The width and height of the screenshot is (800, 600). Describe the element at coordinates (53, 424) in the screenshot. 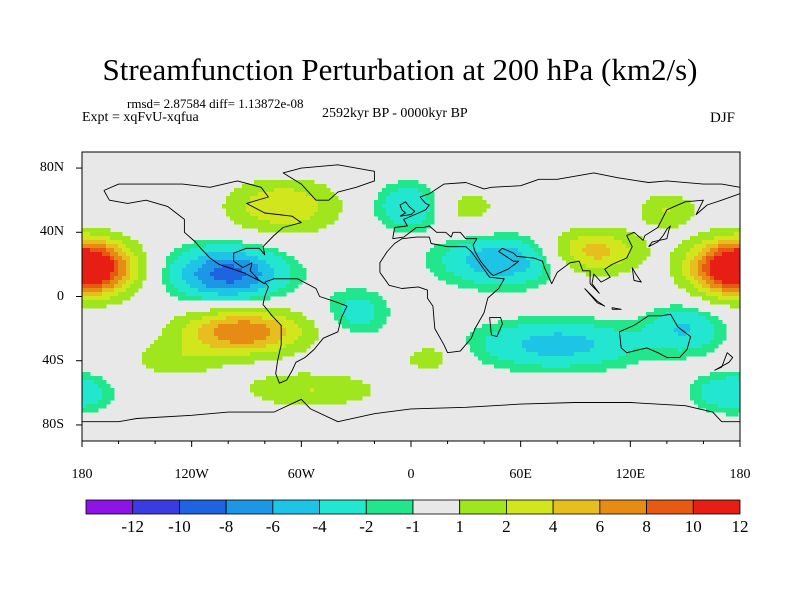

I see `y-tick-label: 80S` at that location.